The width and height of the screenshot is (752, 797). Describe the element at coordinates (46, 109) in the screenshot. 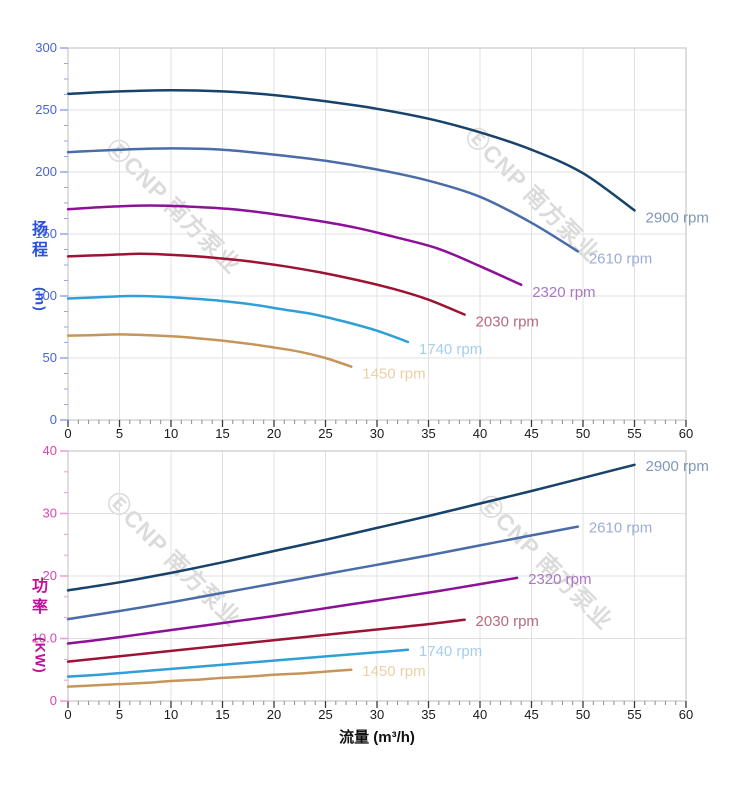

I see `y-tick-label: 250` at that location.